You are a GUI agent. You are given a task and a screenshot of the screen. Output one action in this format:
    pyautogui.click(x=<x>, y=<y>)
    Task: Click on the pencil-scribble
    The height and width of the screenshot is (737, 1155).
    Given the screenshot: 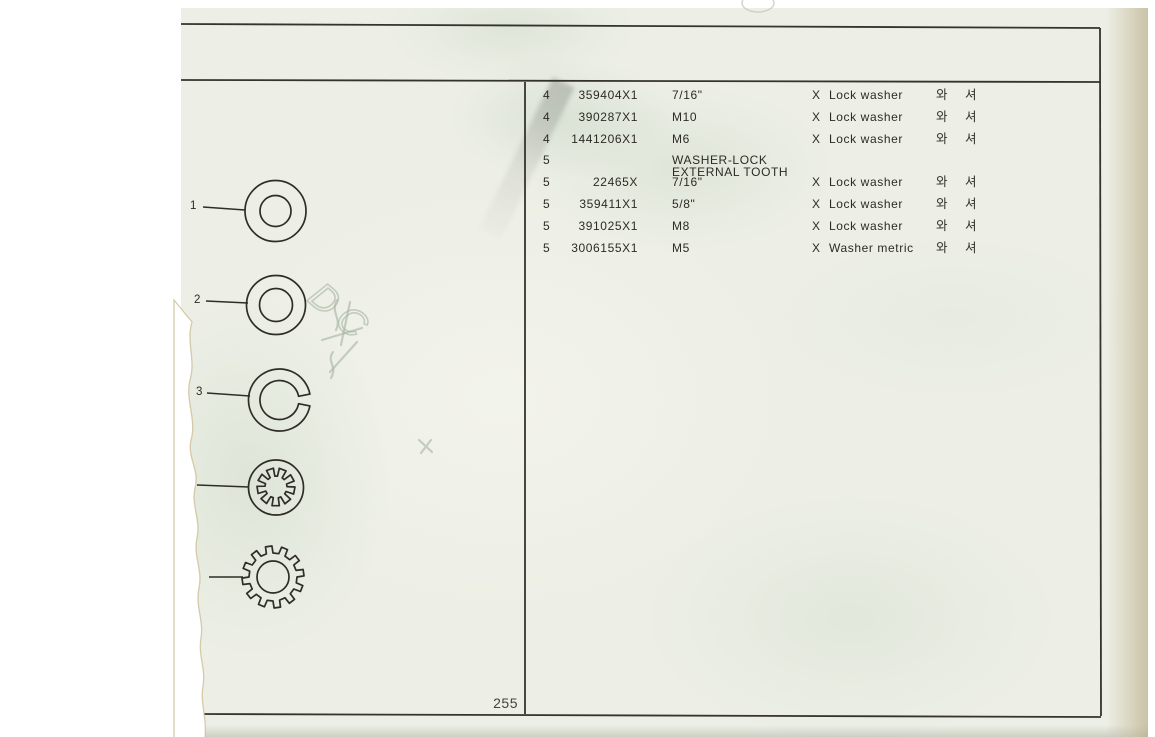 What is the action you would take?
    pyautogui.click(x=377, y=376)
    